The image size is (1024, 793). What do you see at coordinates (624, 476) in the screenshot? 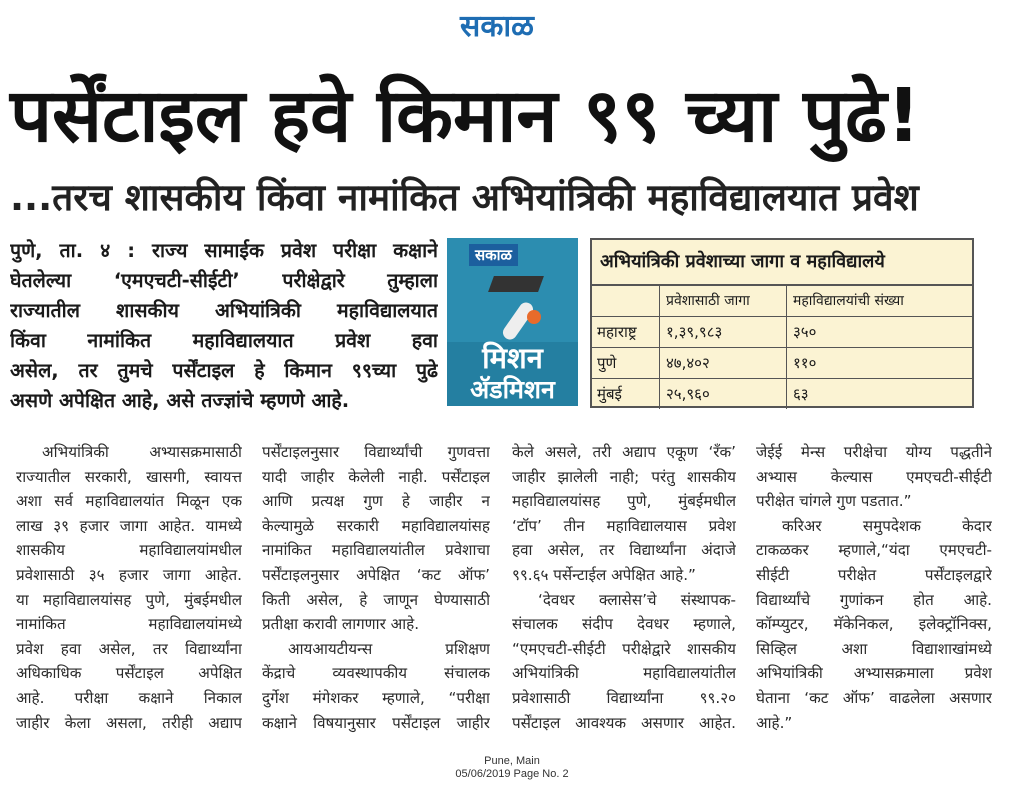
I see `article-line: जाहीर झालेली नाही; परंतु शासकीय` at bounding box center [624, 476].